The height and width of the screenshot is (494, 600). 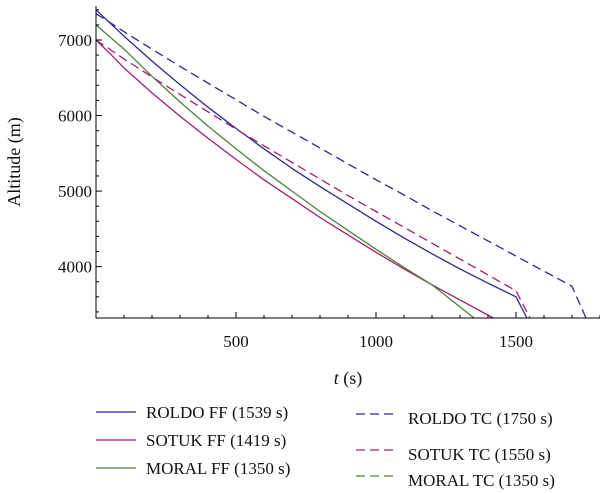 I want to click on x-axis-label: t (s), so click(x=348, y=378).